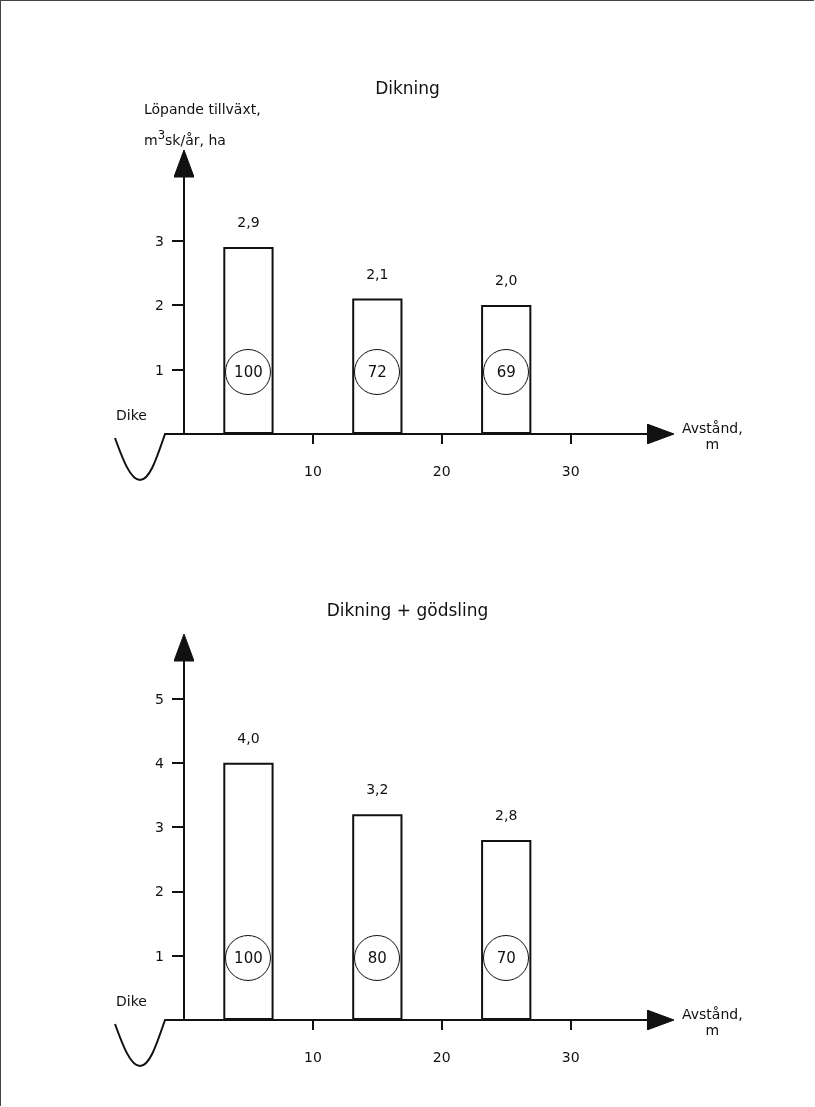 This screenshot has width=815, height=1107. Describe the element at coordinates (506, 280) in the screenshot. I see `data-label: 2,0` at that location.